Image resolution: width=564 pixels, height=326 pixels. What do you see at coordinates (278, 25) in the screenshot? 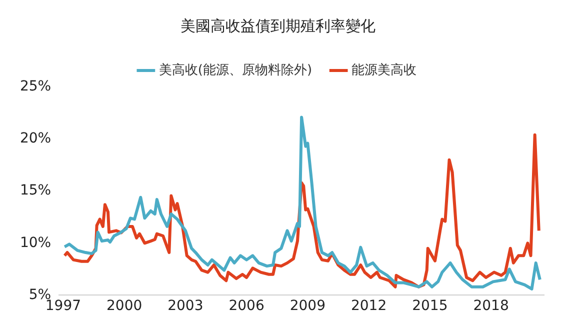
I see `chart-title: 美國高收益債到期殖利率變化` at bounding box center [278, 25].